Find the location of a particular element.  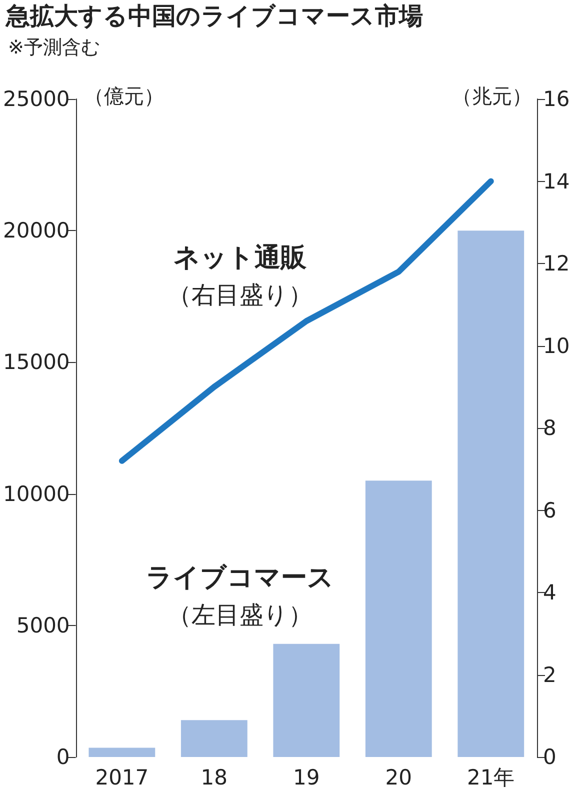

y2-tick-label: 8 is located at coordinates (549, 428).